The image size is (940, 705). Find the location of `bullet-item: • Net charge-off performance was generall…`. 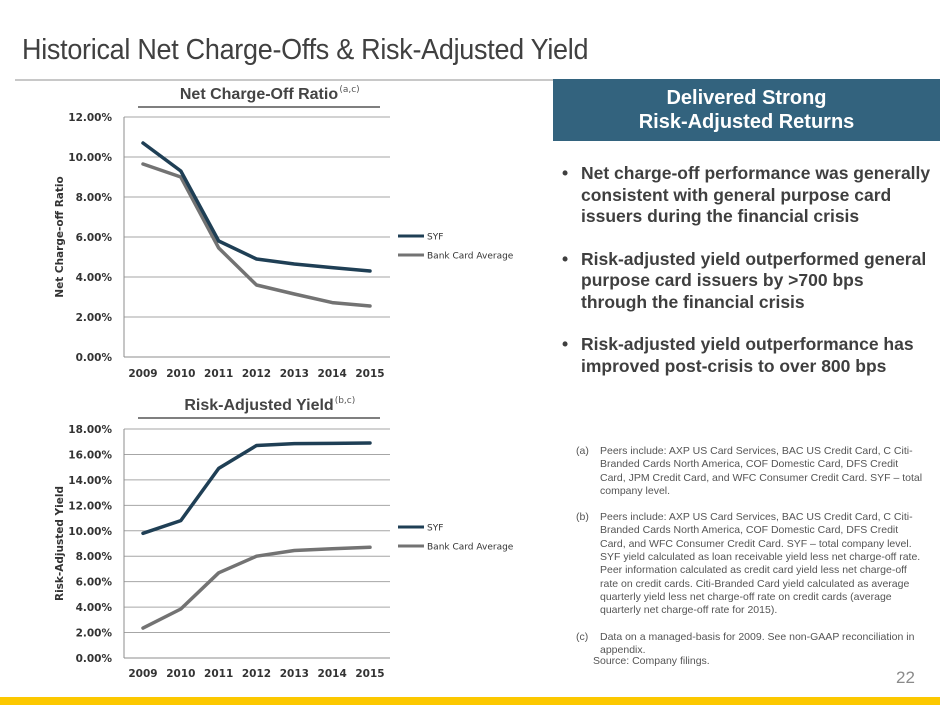

bullet-item: • Net charge-off performance was generall… is located at coordinates (747, 195).